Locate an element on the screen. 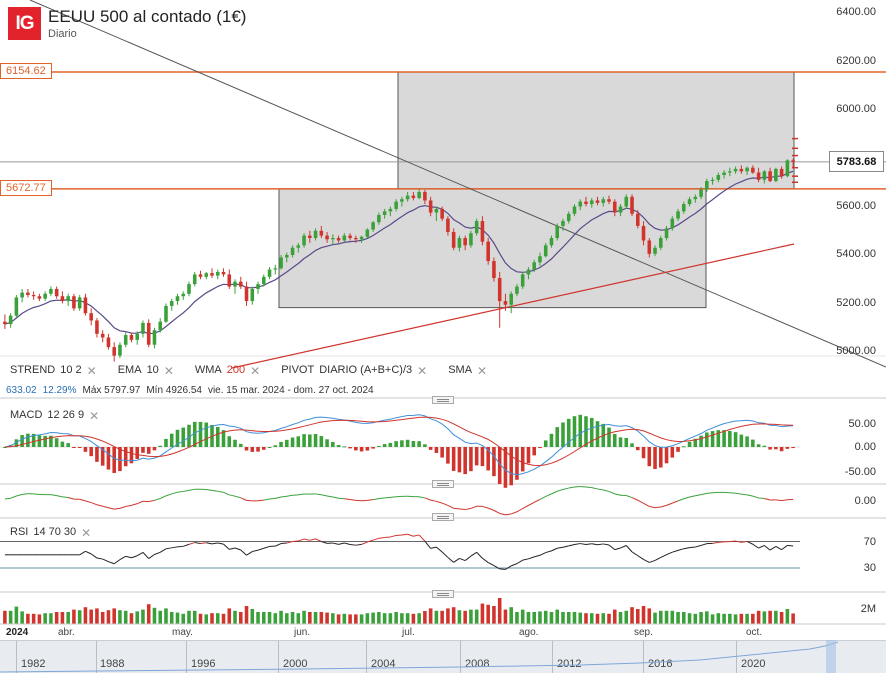 This screenshot has width=886, height=673. lower-line-tag: 5672.77 is located at coordinates (26, 188).